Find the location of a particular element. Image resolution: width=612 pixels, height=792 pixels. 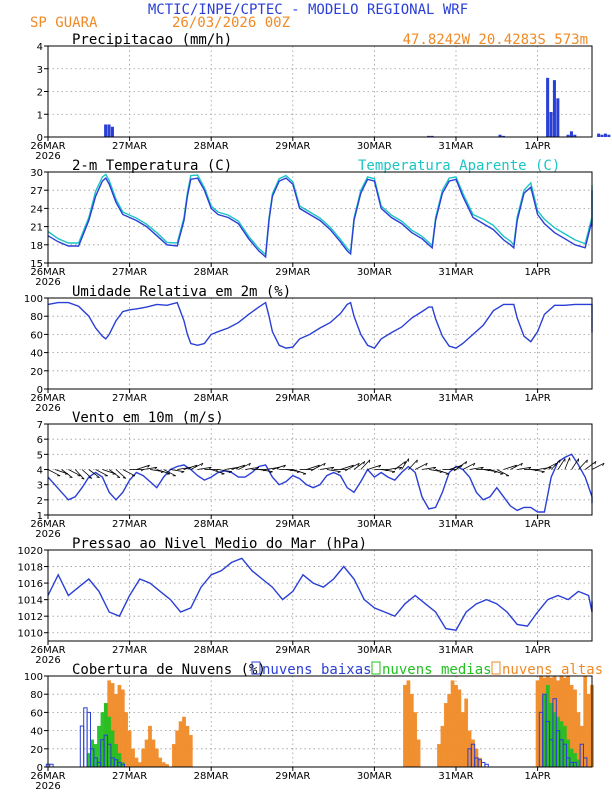

precip-xtick-label: 28MAR is located at coordinates (211, 146).